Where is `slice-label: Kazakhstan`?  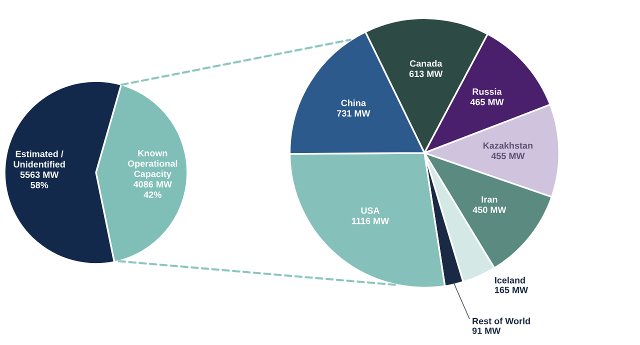 slice-label: Kazakhstan is located at coordinates (507, 145).